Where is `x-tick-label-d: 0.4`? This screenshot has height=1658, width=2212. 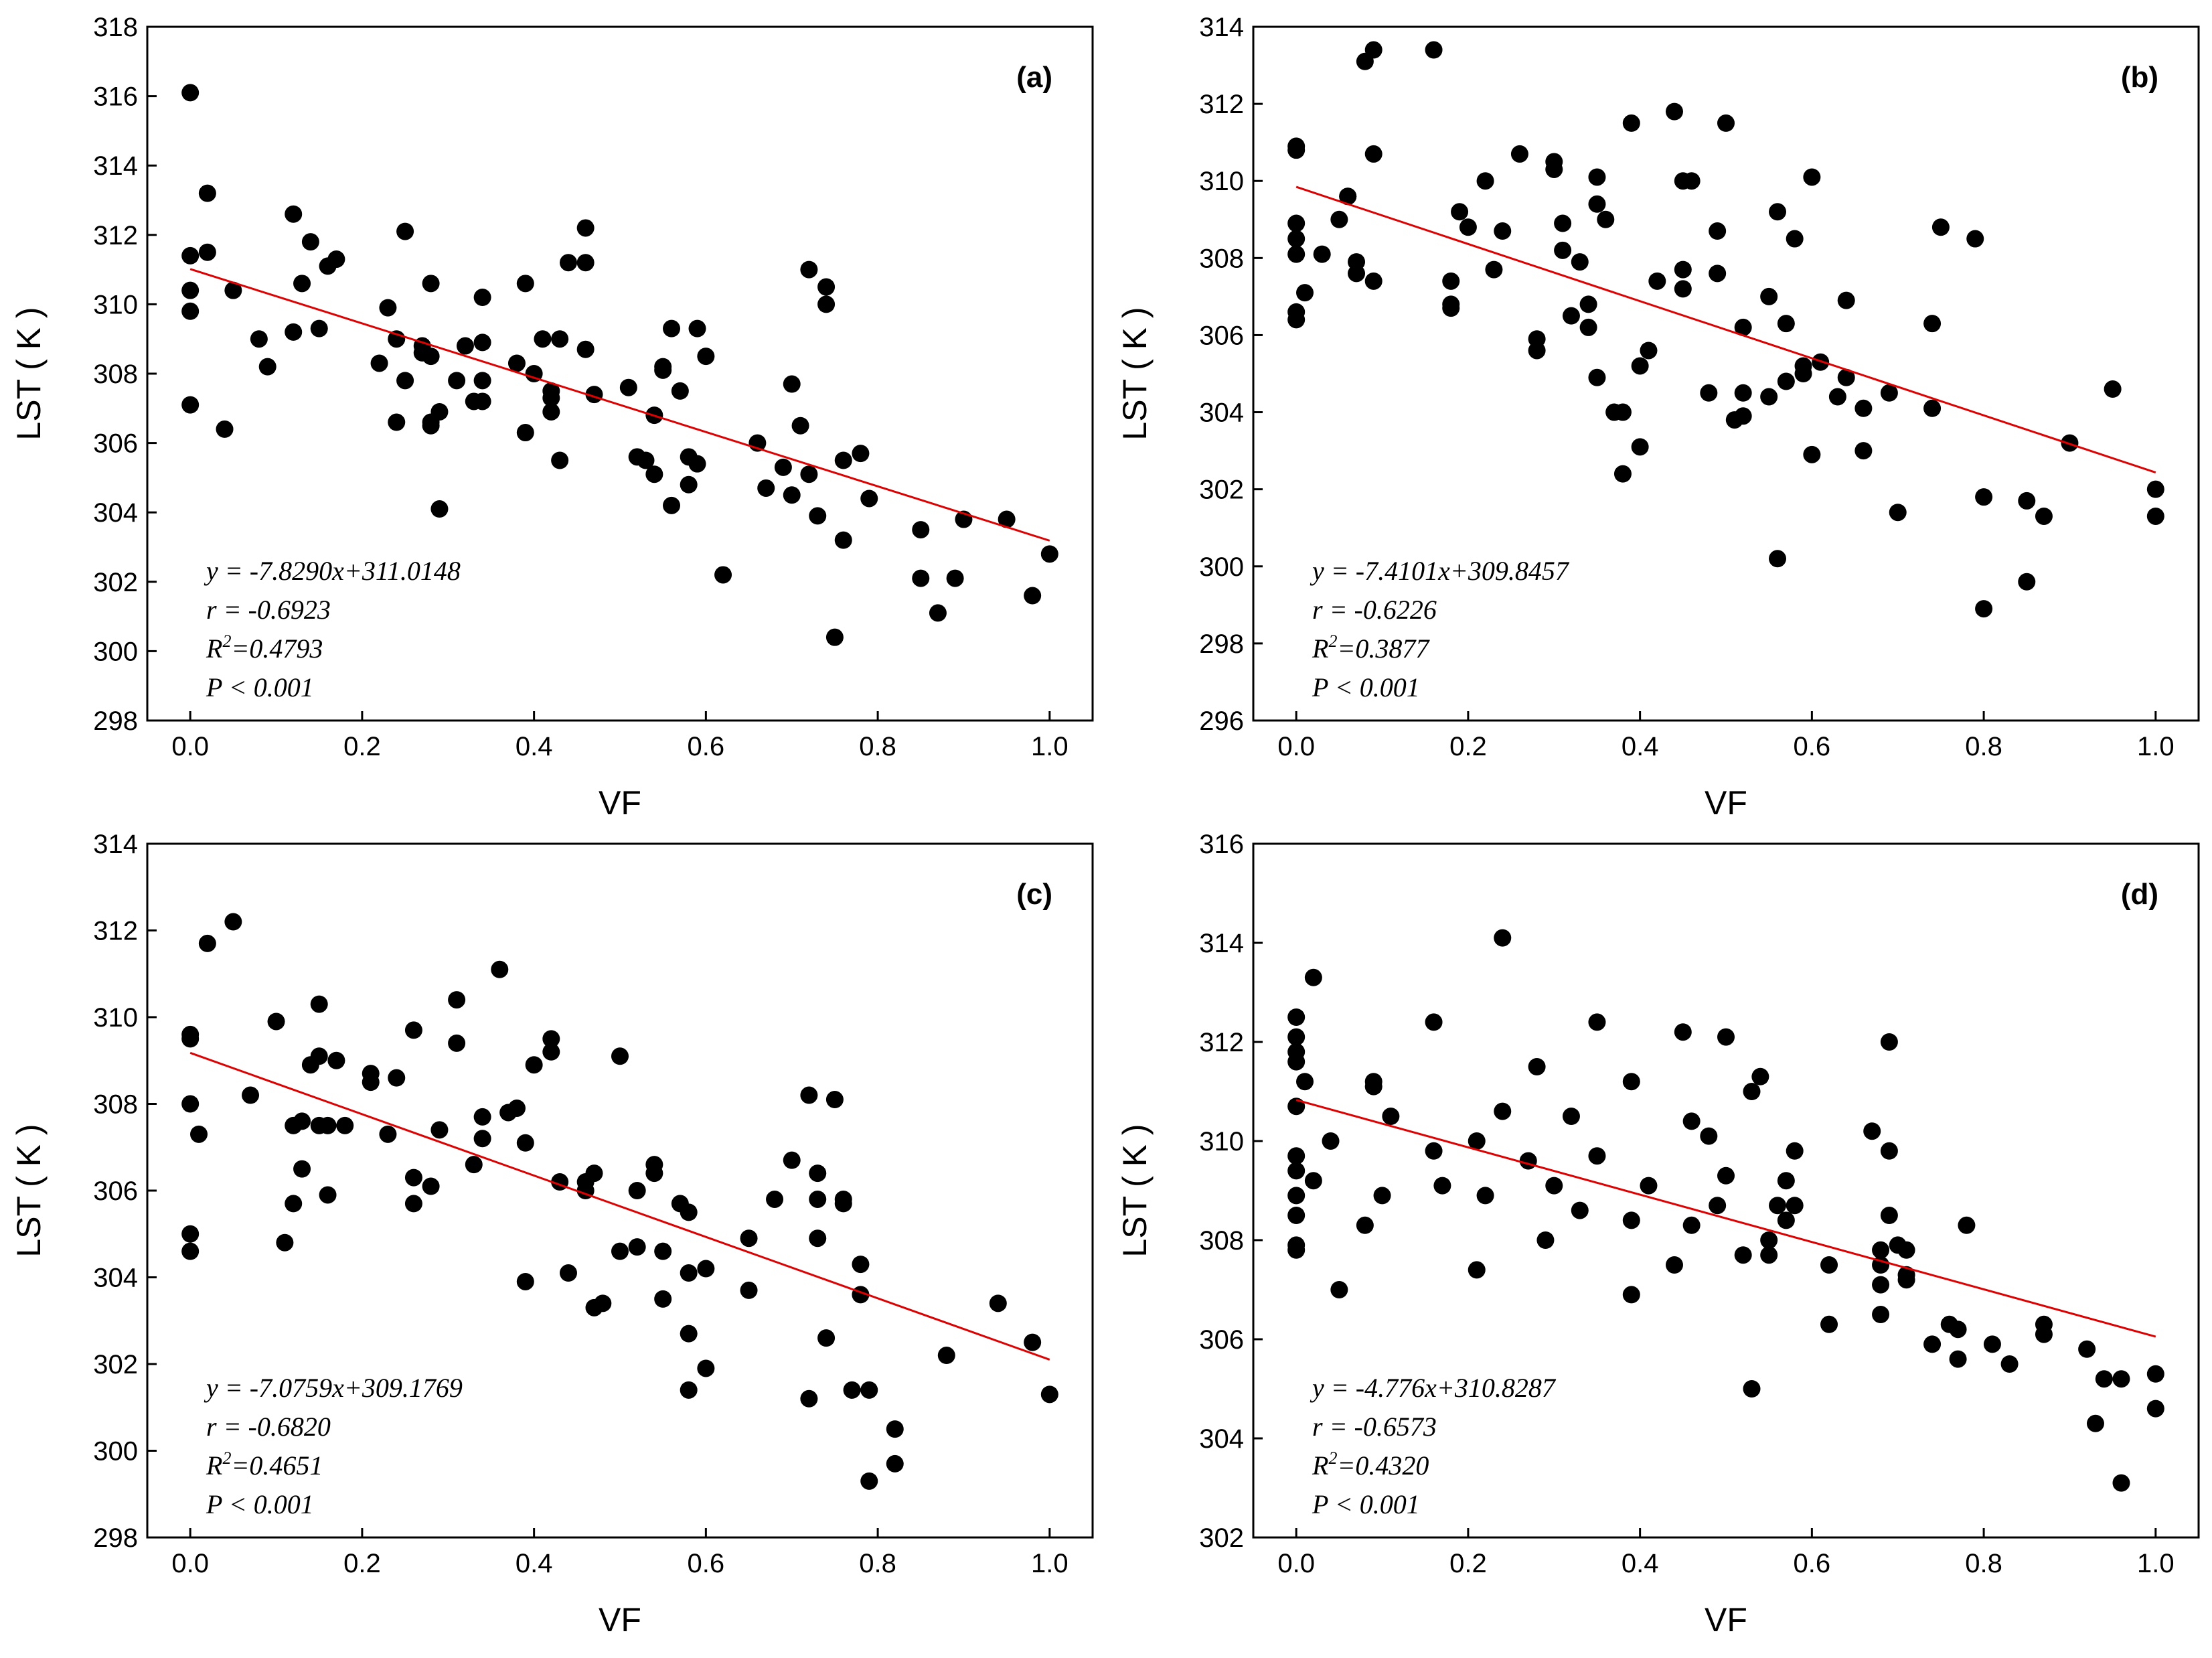 x-tick-label-d: 0.4 is located at coordinates (1640, 1563).